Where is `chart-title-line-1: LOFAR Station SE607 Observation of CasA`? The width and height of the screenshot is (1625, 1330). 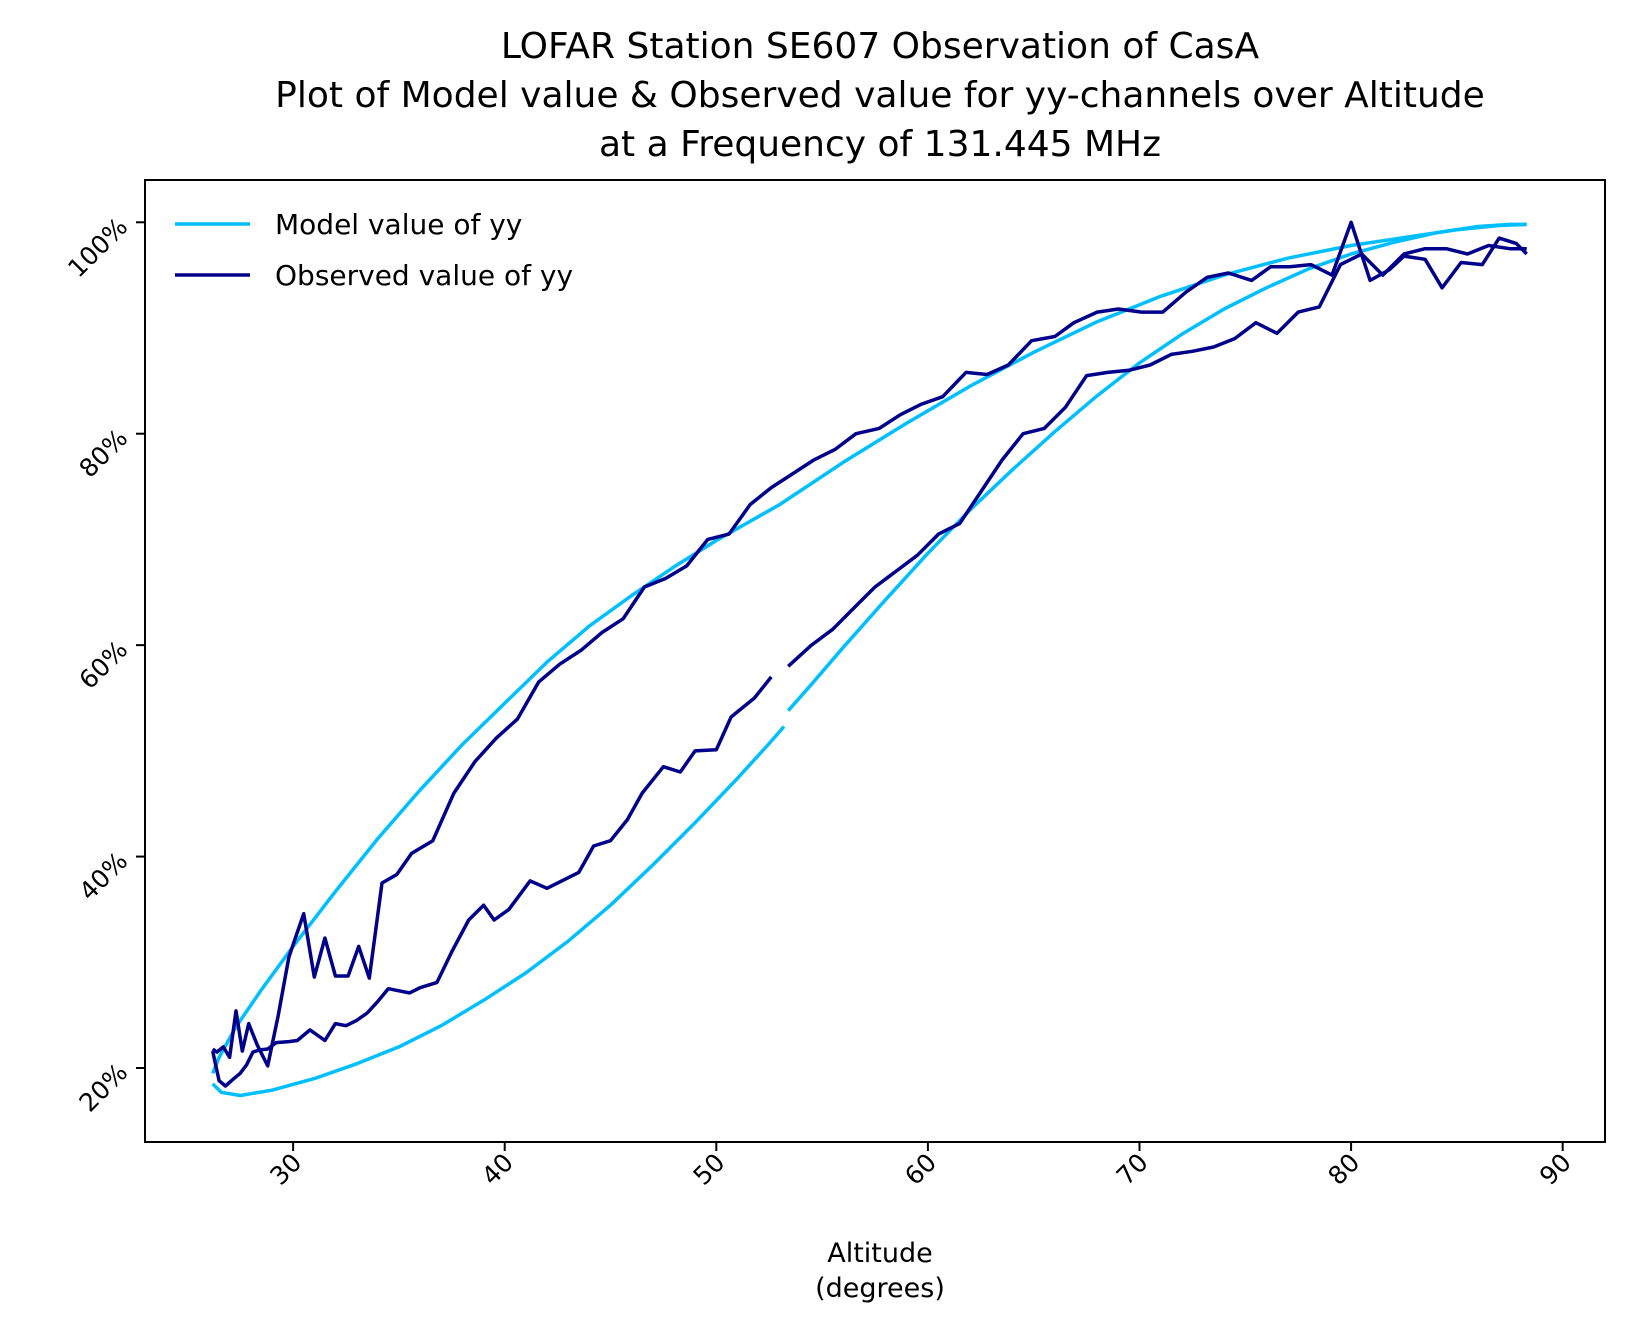 chart-title-line-1: LOFAR Station SE607 Observation of CasA is located at coordinates (880, 46).